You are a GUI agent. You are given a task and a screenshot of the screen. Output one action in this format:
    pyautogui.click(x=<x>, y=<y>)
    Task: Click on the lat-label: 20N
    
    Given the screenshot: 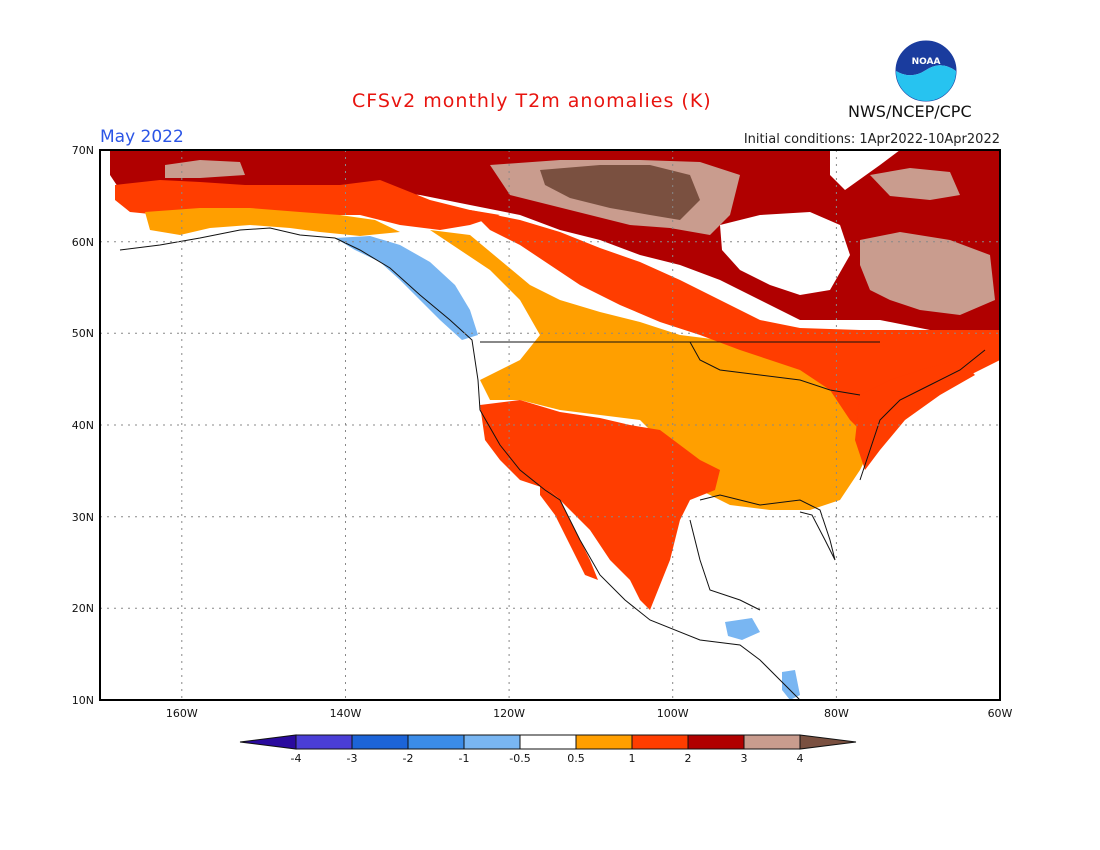 What is the action you would take?
    pyautogui.click(x=83, y=608)
    